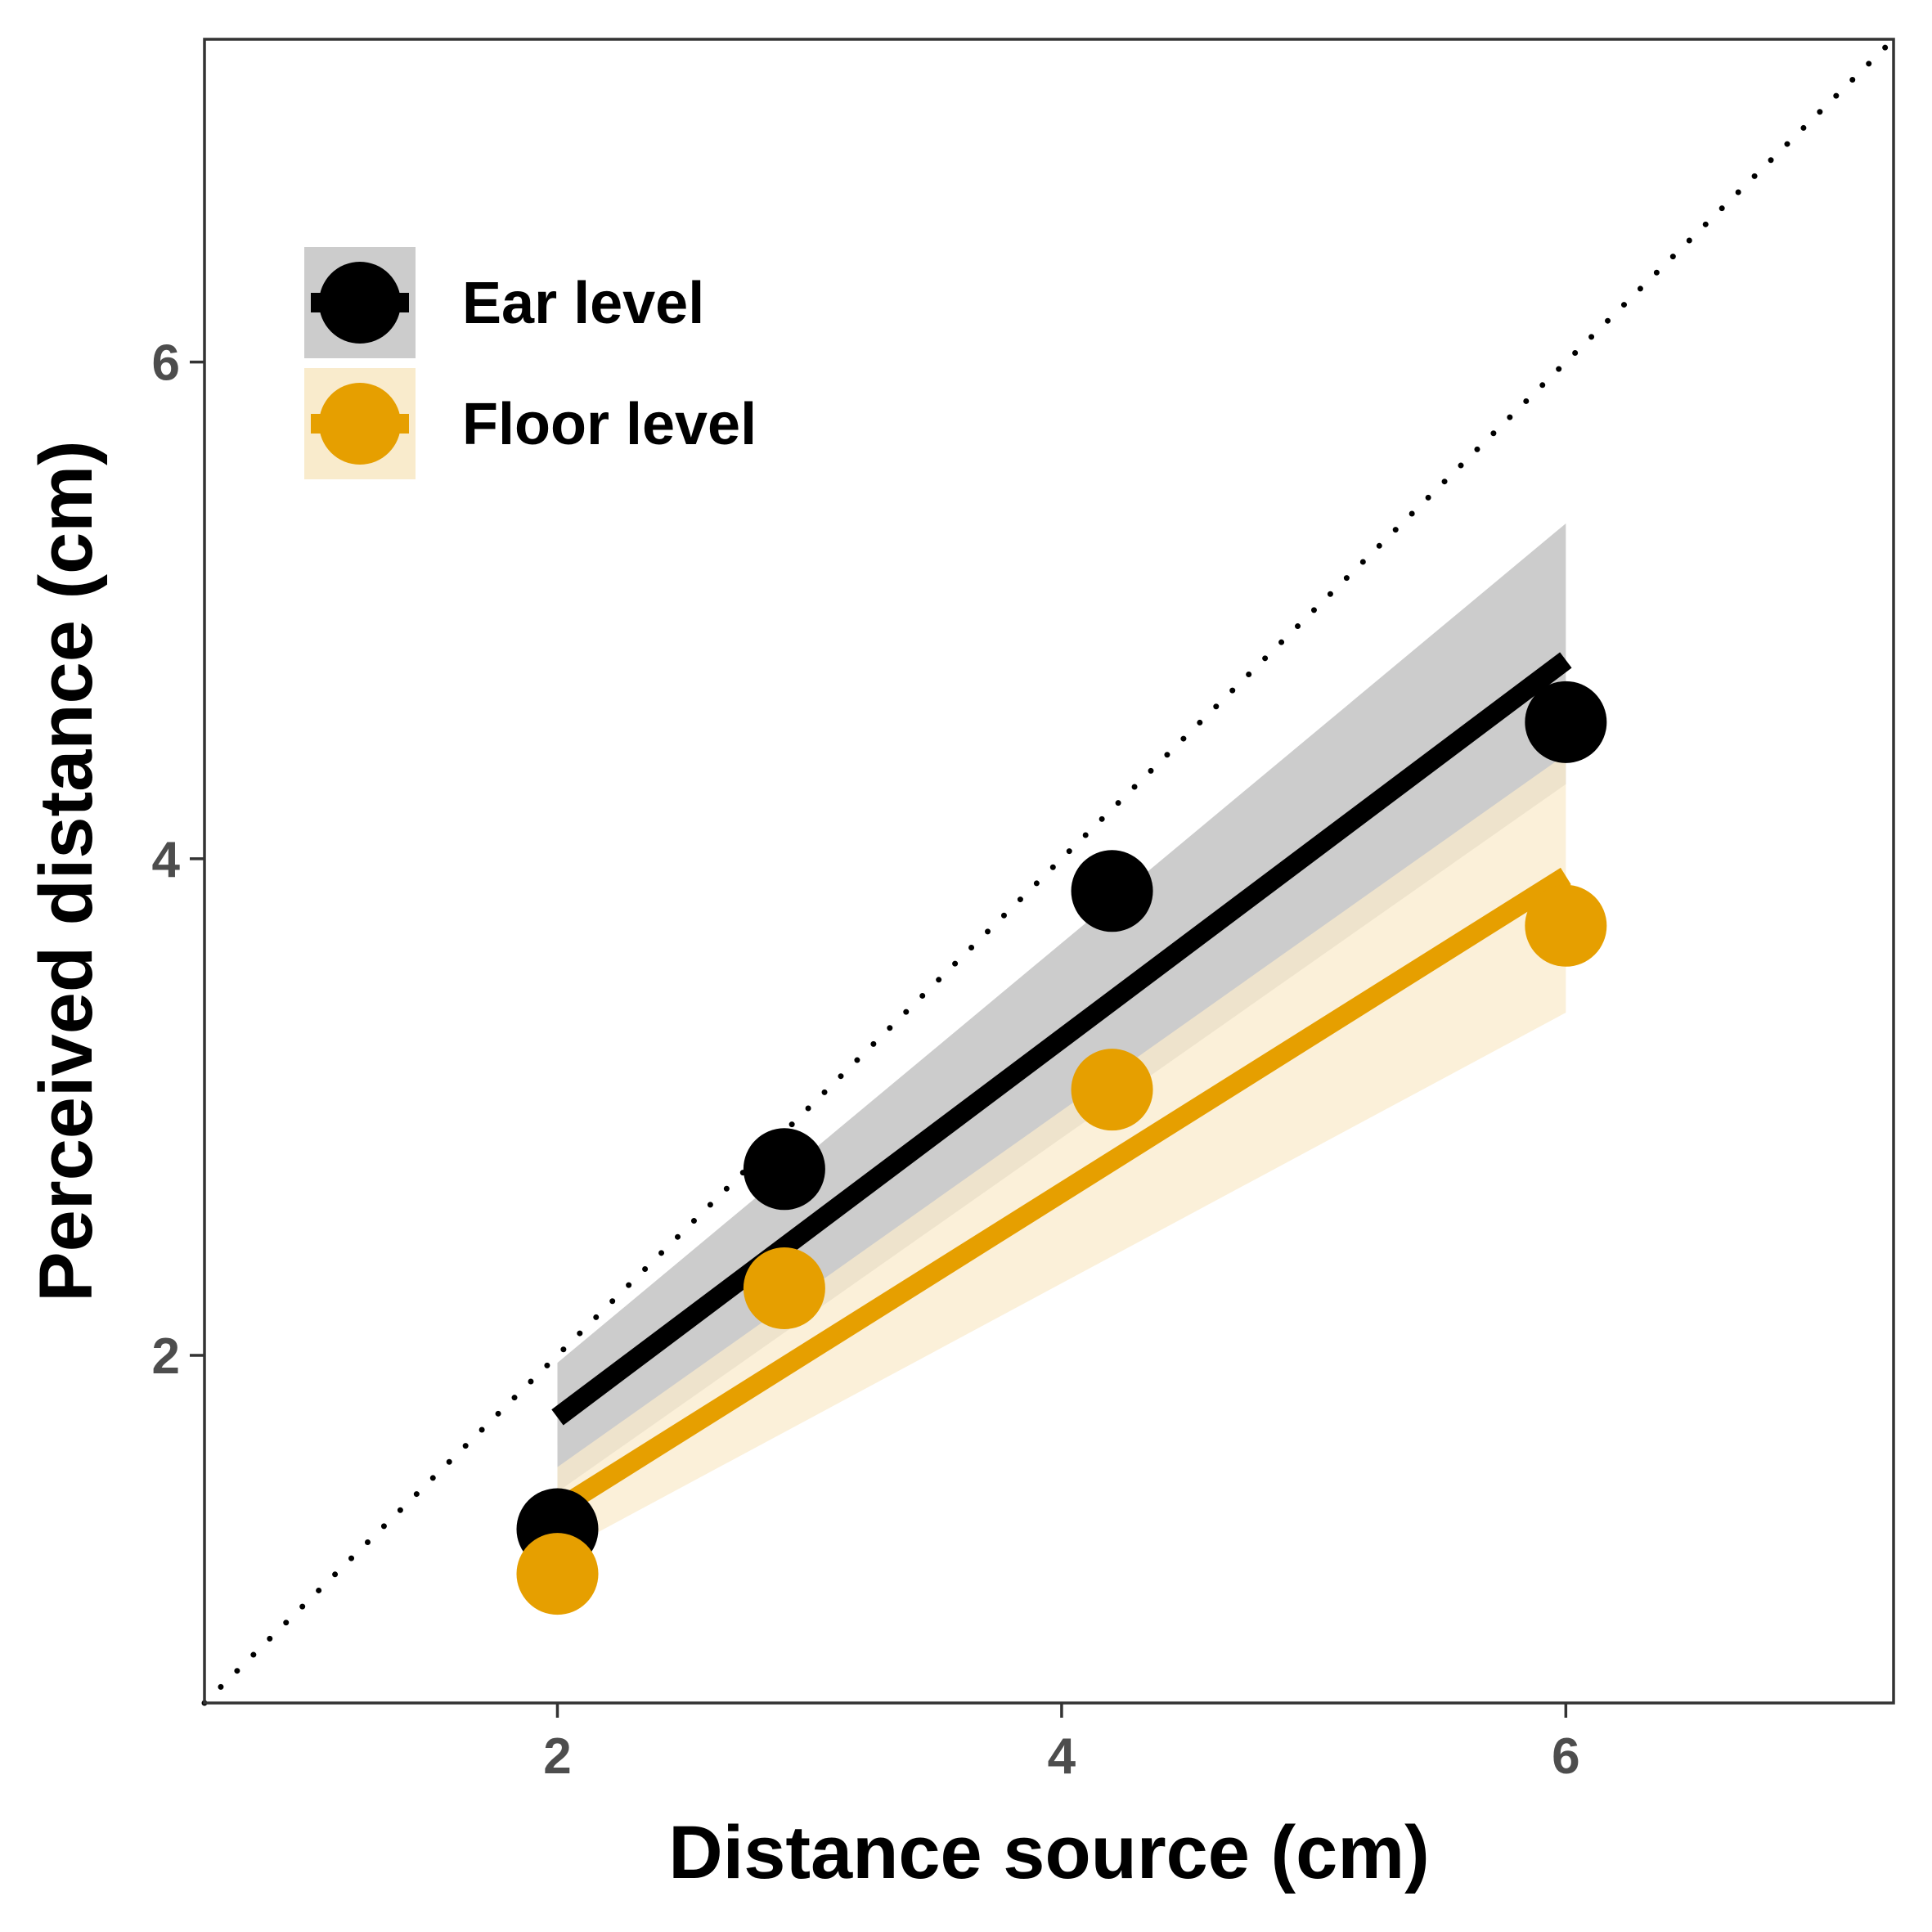 The width and height of the screenshot is (1932, 1932). I want to click on y-tick-label: 6, so click(166, 364).